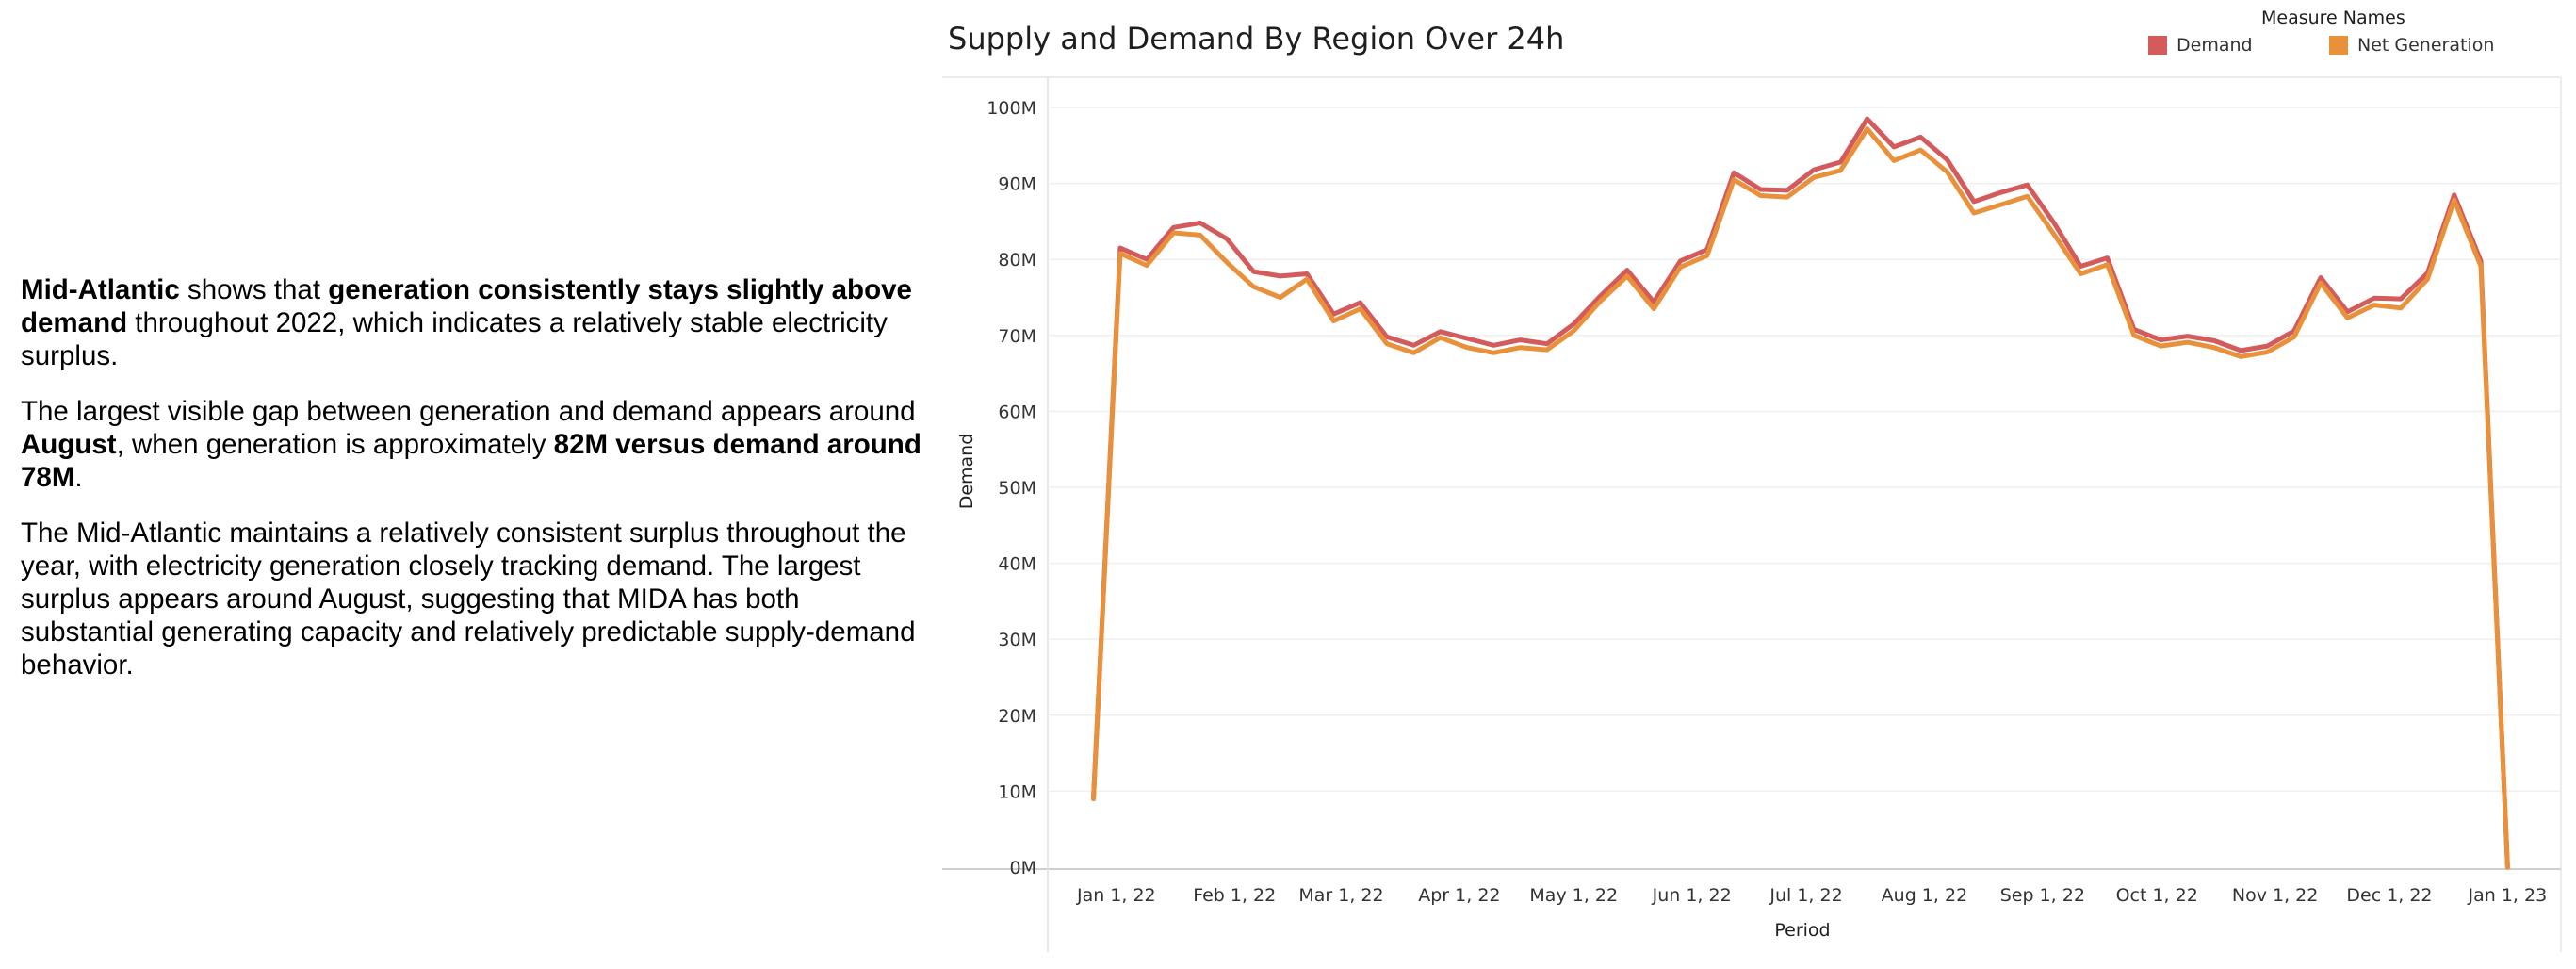 The width and height of the screenshot is (2576, 969). Describe the element at coordinates (69, 444) in the screenshot. I see `story-highlight: August` at that location.